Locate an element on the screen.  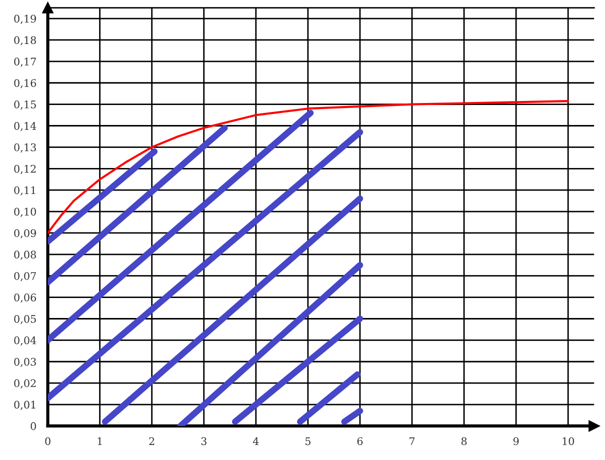
x-tick-label: 10 is located at coordinates (568, 441).